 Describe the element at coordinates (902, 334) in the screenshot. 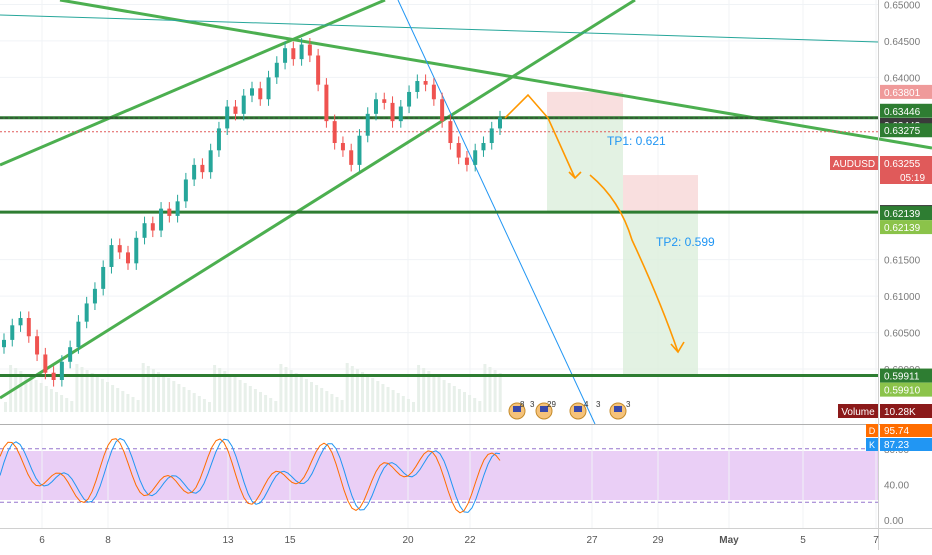

I see `price-tick-label: 0.60500` at that location.